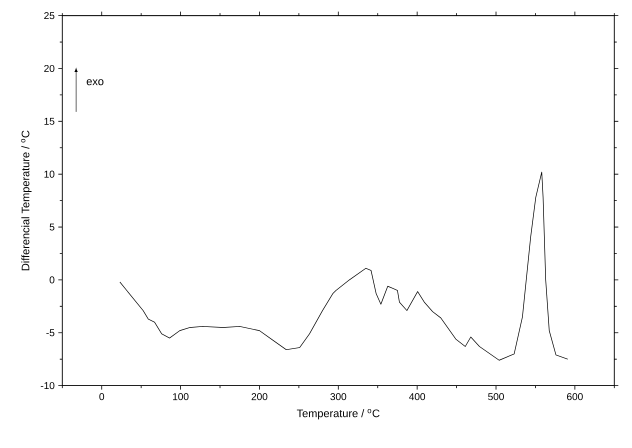  I want to click on x-tick-label: 400, so click(417, 396).